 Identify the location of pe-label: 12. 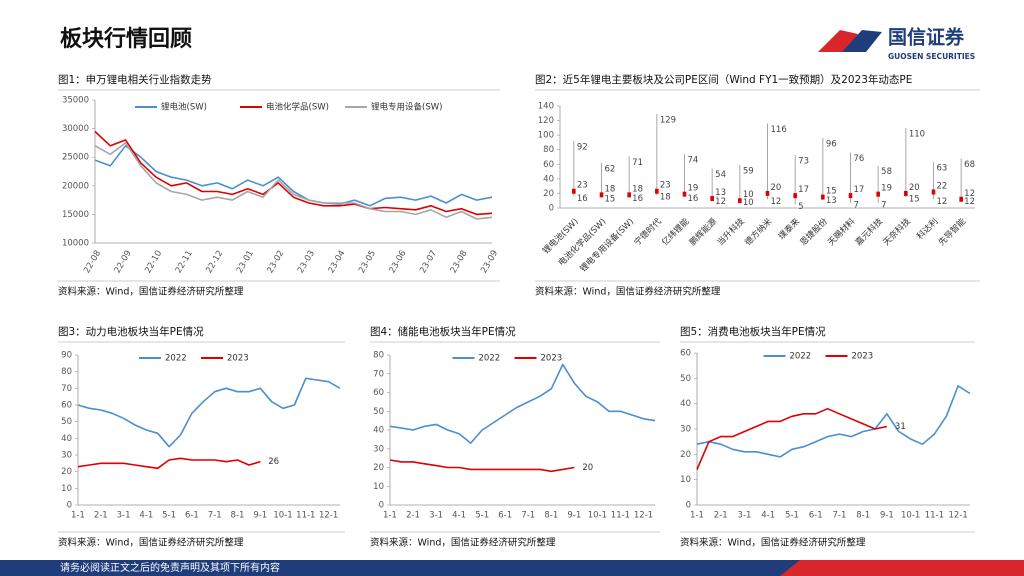
(969, 194).